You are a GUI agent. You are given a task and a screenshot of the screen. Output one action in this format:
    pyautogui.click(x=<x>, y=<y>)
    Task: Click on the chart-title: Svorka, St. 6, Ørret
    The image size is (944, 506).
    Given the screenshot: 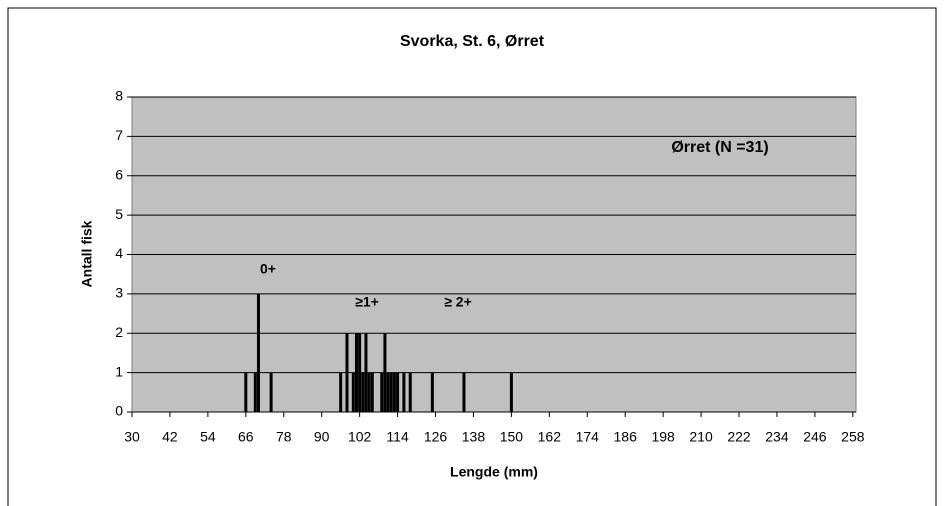 What is the action you would take?
    pyautogui.click(x=472, y=41)
    